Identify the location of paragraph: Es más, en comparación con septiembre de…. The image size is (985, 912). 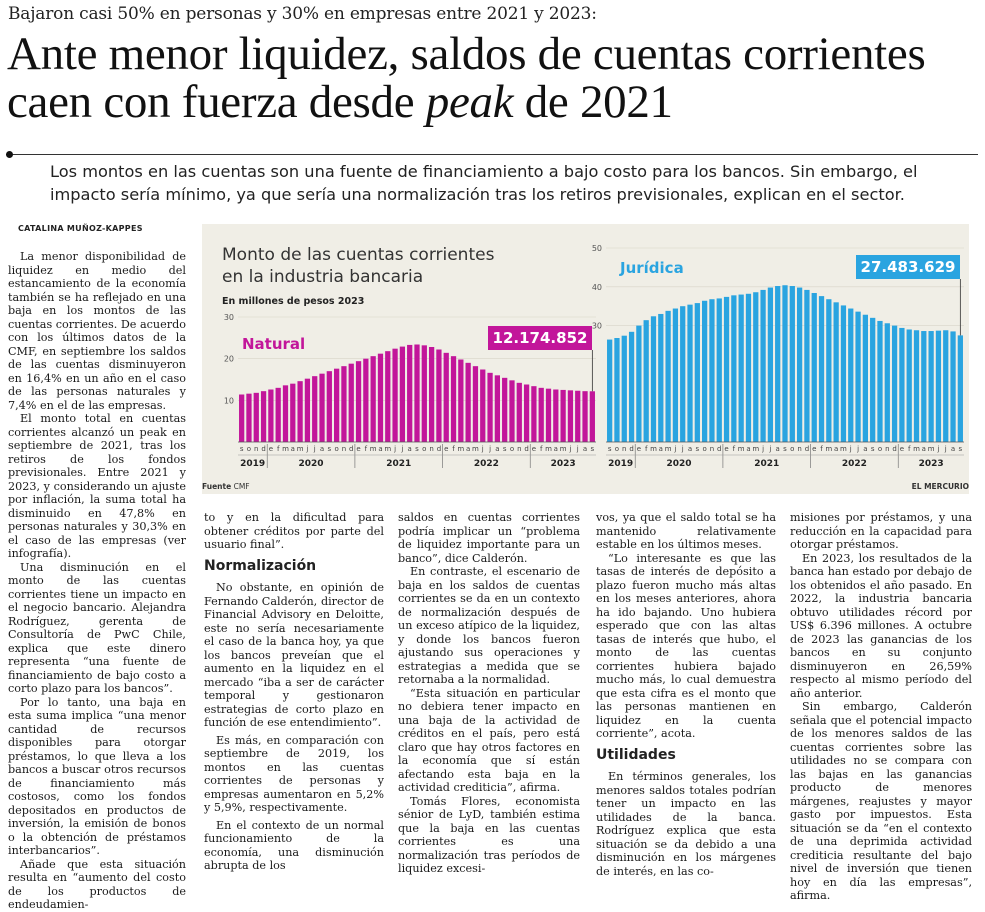
(294, 774).